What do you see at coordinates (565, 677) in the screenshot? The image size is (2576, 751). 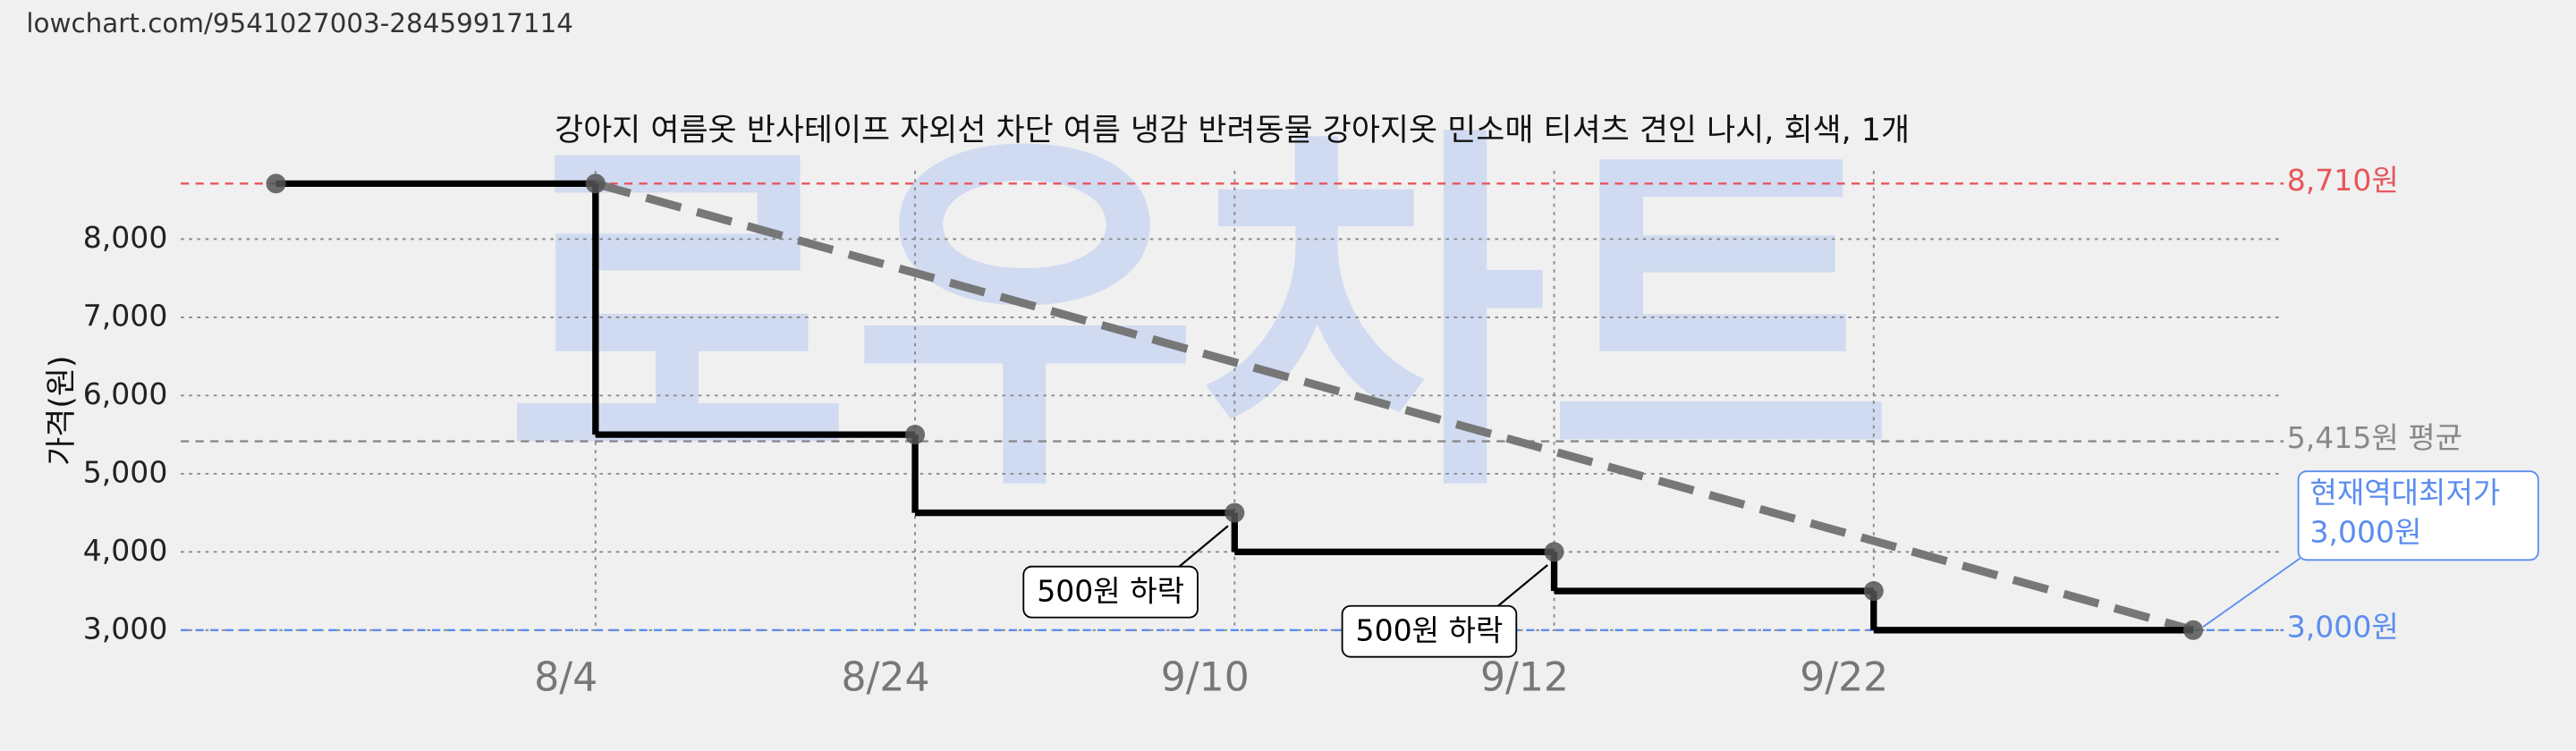 I see `x-tick-label: 8/4` at bounding box center [565, 677].